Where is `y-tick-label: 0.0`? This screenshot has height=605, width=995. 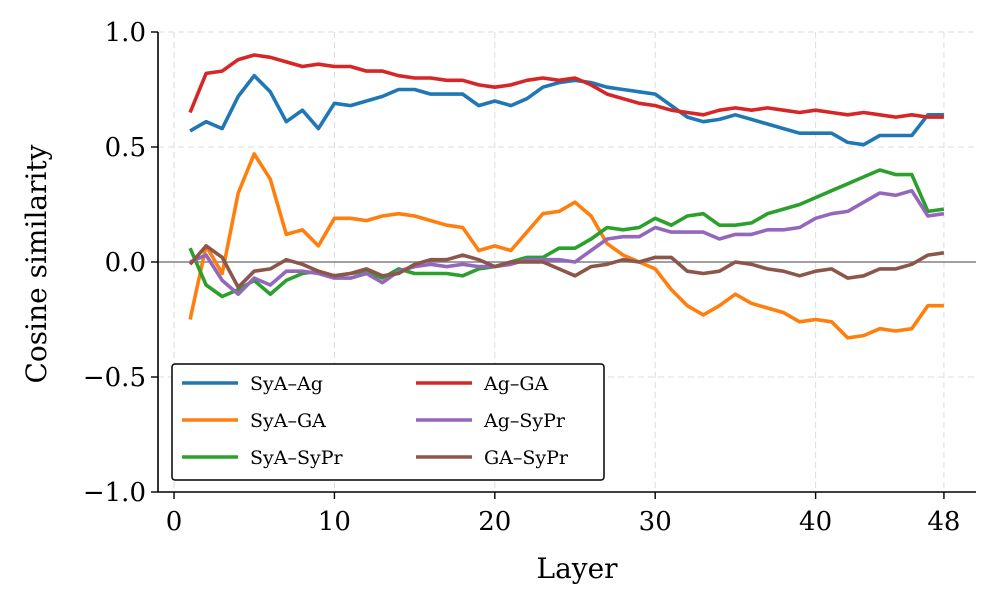
y-tick-label: 0.0 is located at coordinates (125, 263).